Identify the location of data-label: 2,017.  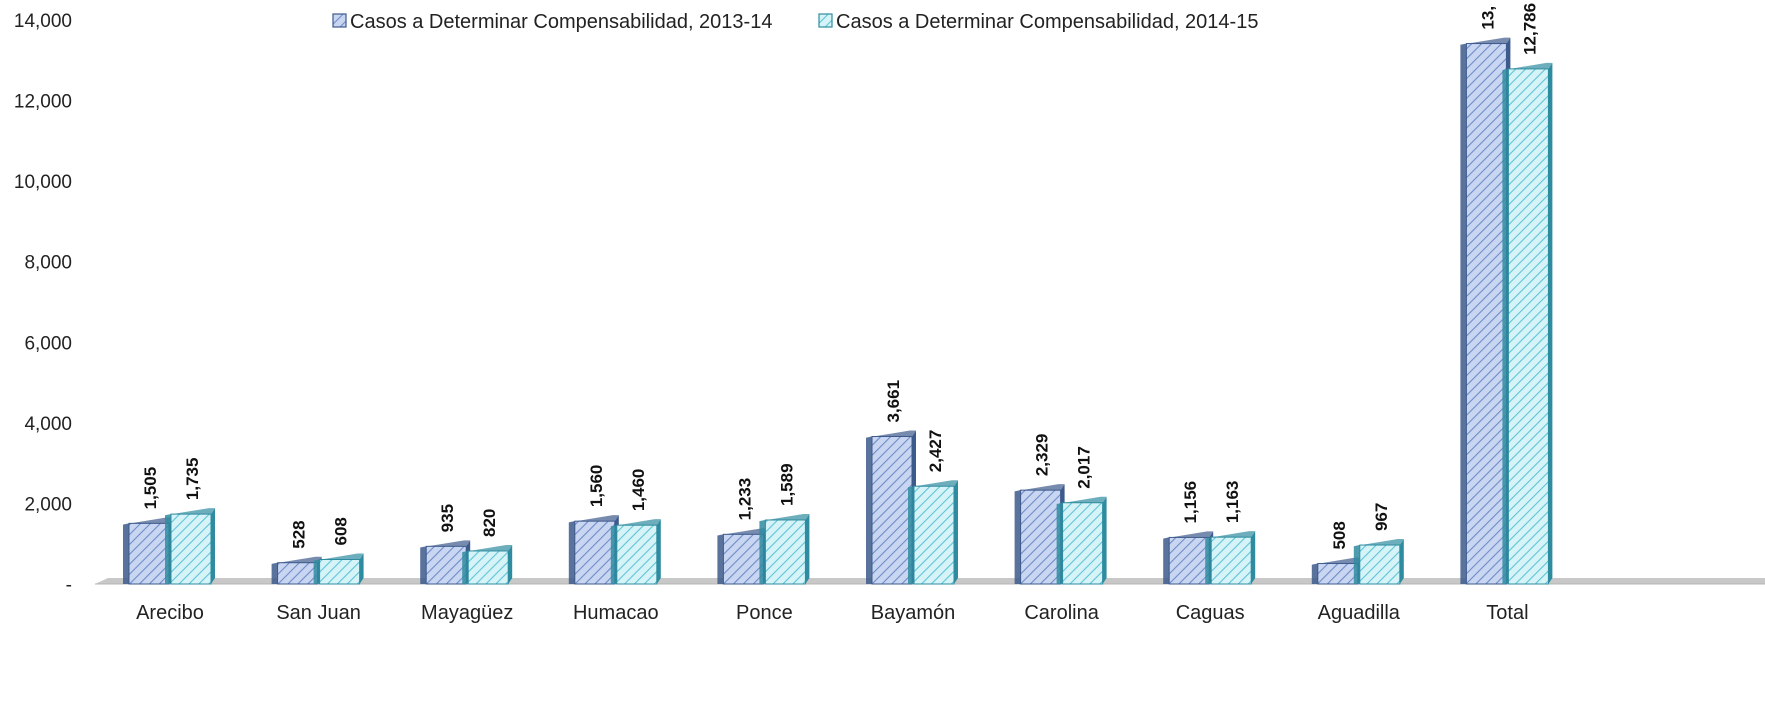
(1084, 467).